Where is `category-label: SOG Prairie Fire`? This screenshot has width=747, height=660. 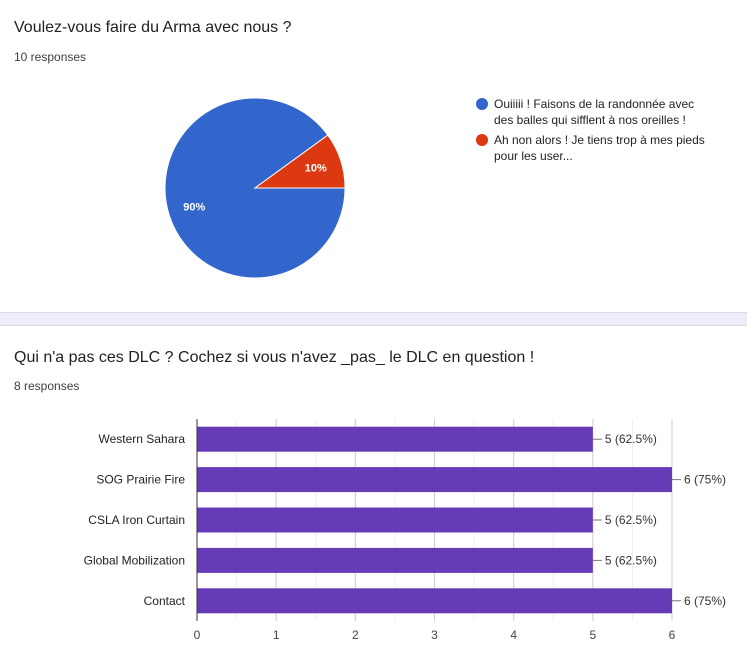 category-label: SOG Prairie Fire is located at coordinates (140, 480).